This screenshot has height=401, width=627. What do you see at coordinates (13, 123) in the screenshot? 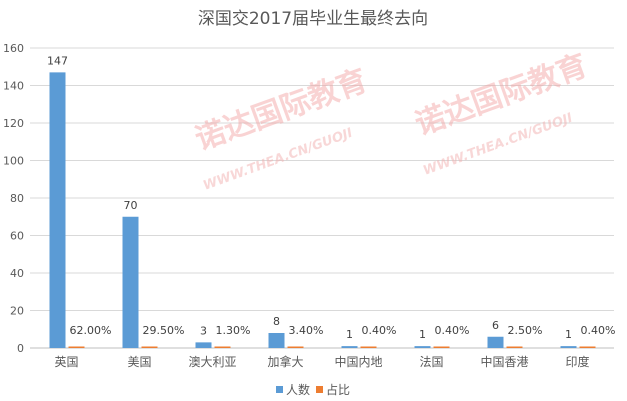
I see `y-tick-label: 120` at bounding box center [13, 123].